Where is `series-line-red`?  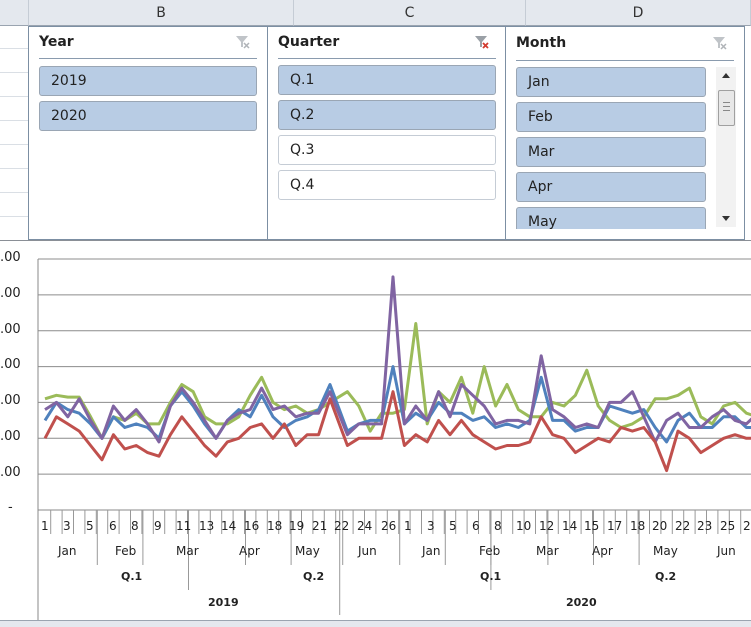 series-line-red is located at coordinates (397, 431).